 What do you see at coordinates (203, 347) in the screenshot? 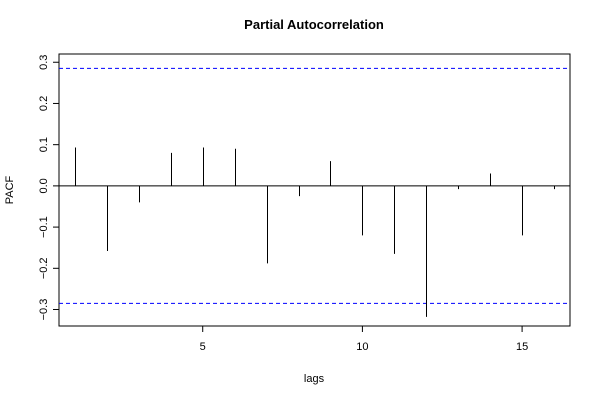
I see `x-tick-label-5: 5` at bounding box center [203, 347].